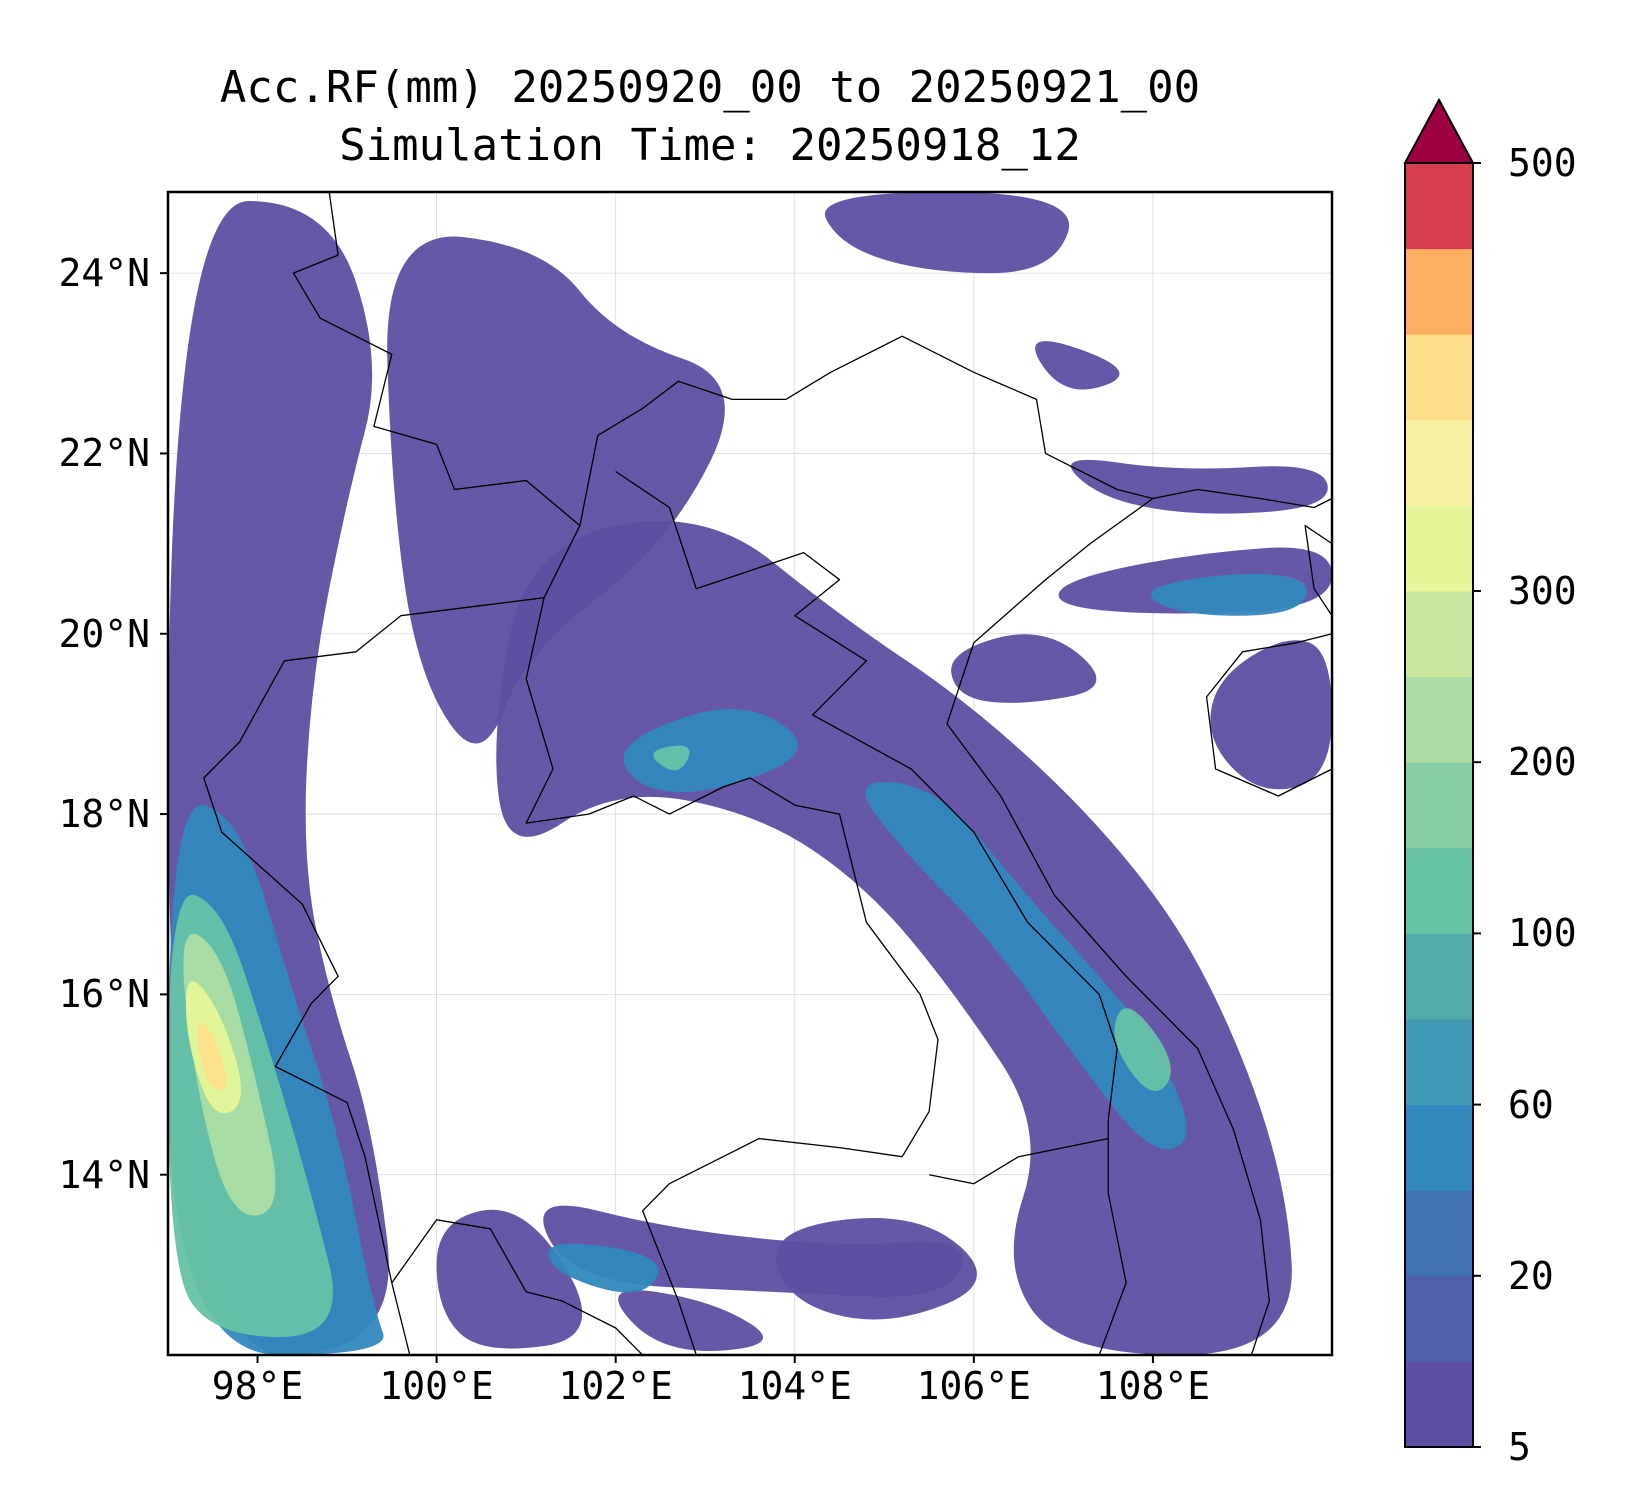 The width and height of the screenshot is (1650, 1500). What do you see at coordinates (1519, 1447) in the screenshot?
I see `colorbar-tick-label: 5` at bounding box center [1519, 1447].